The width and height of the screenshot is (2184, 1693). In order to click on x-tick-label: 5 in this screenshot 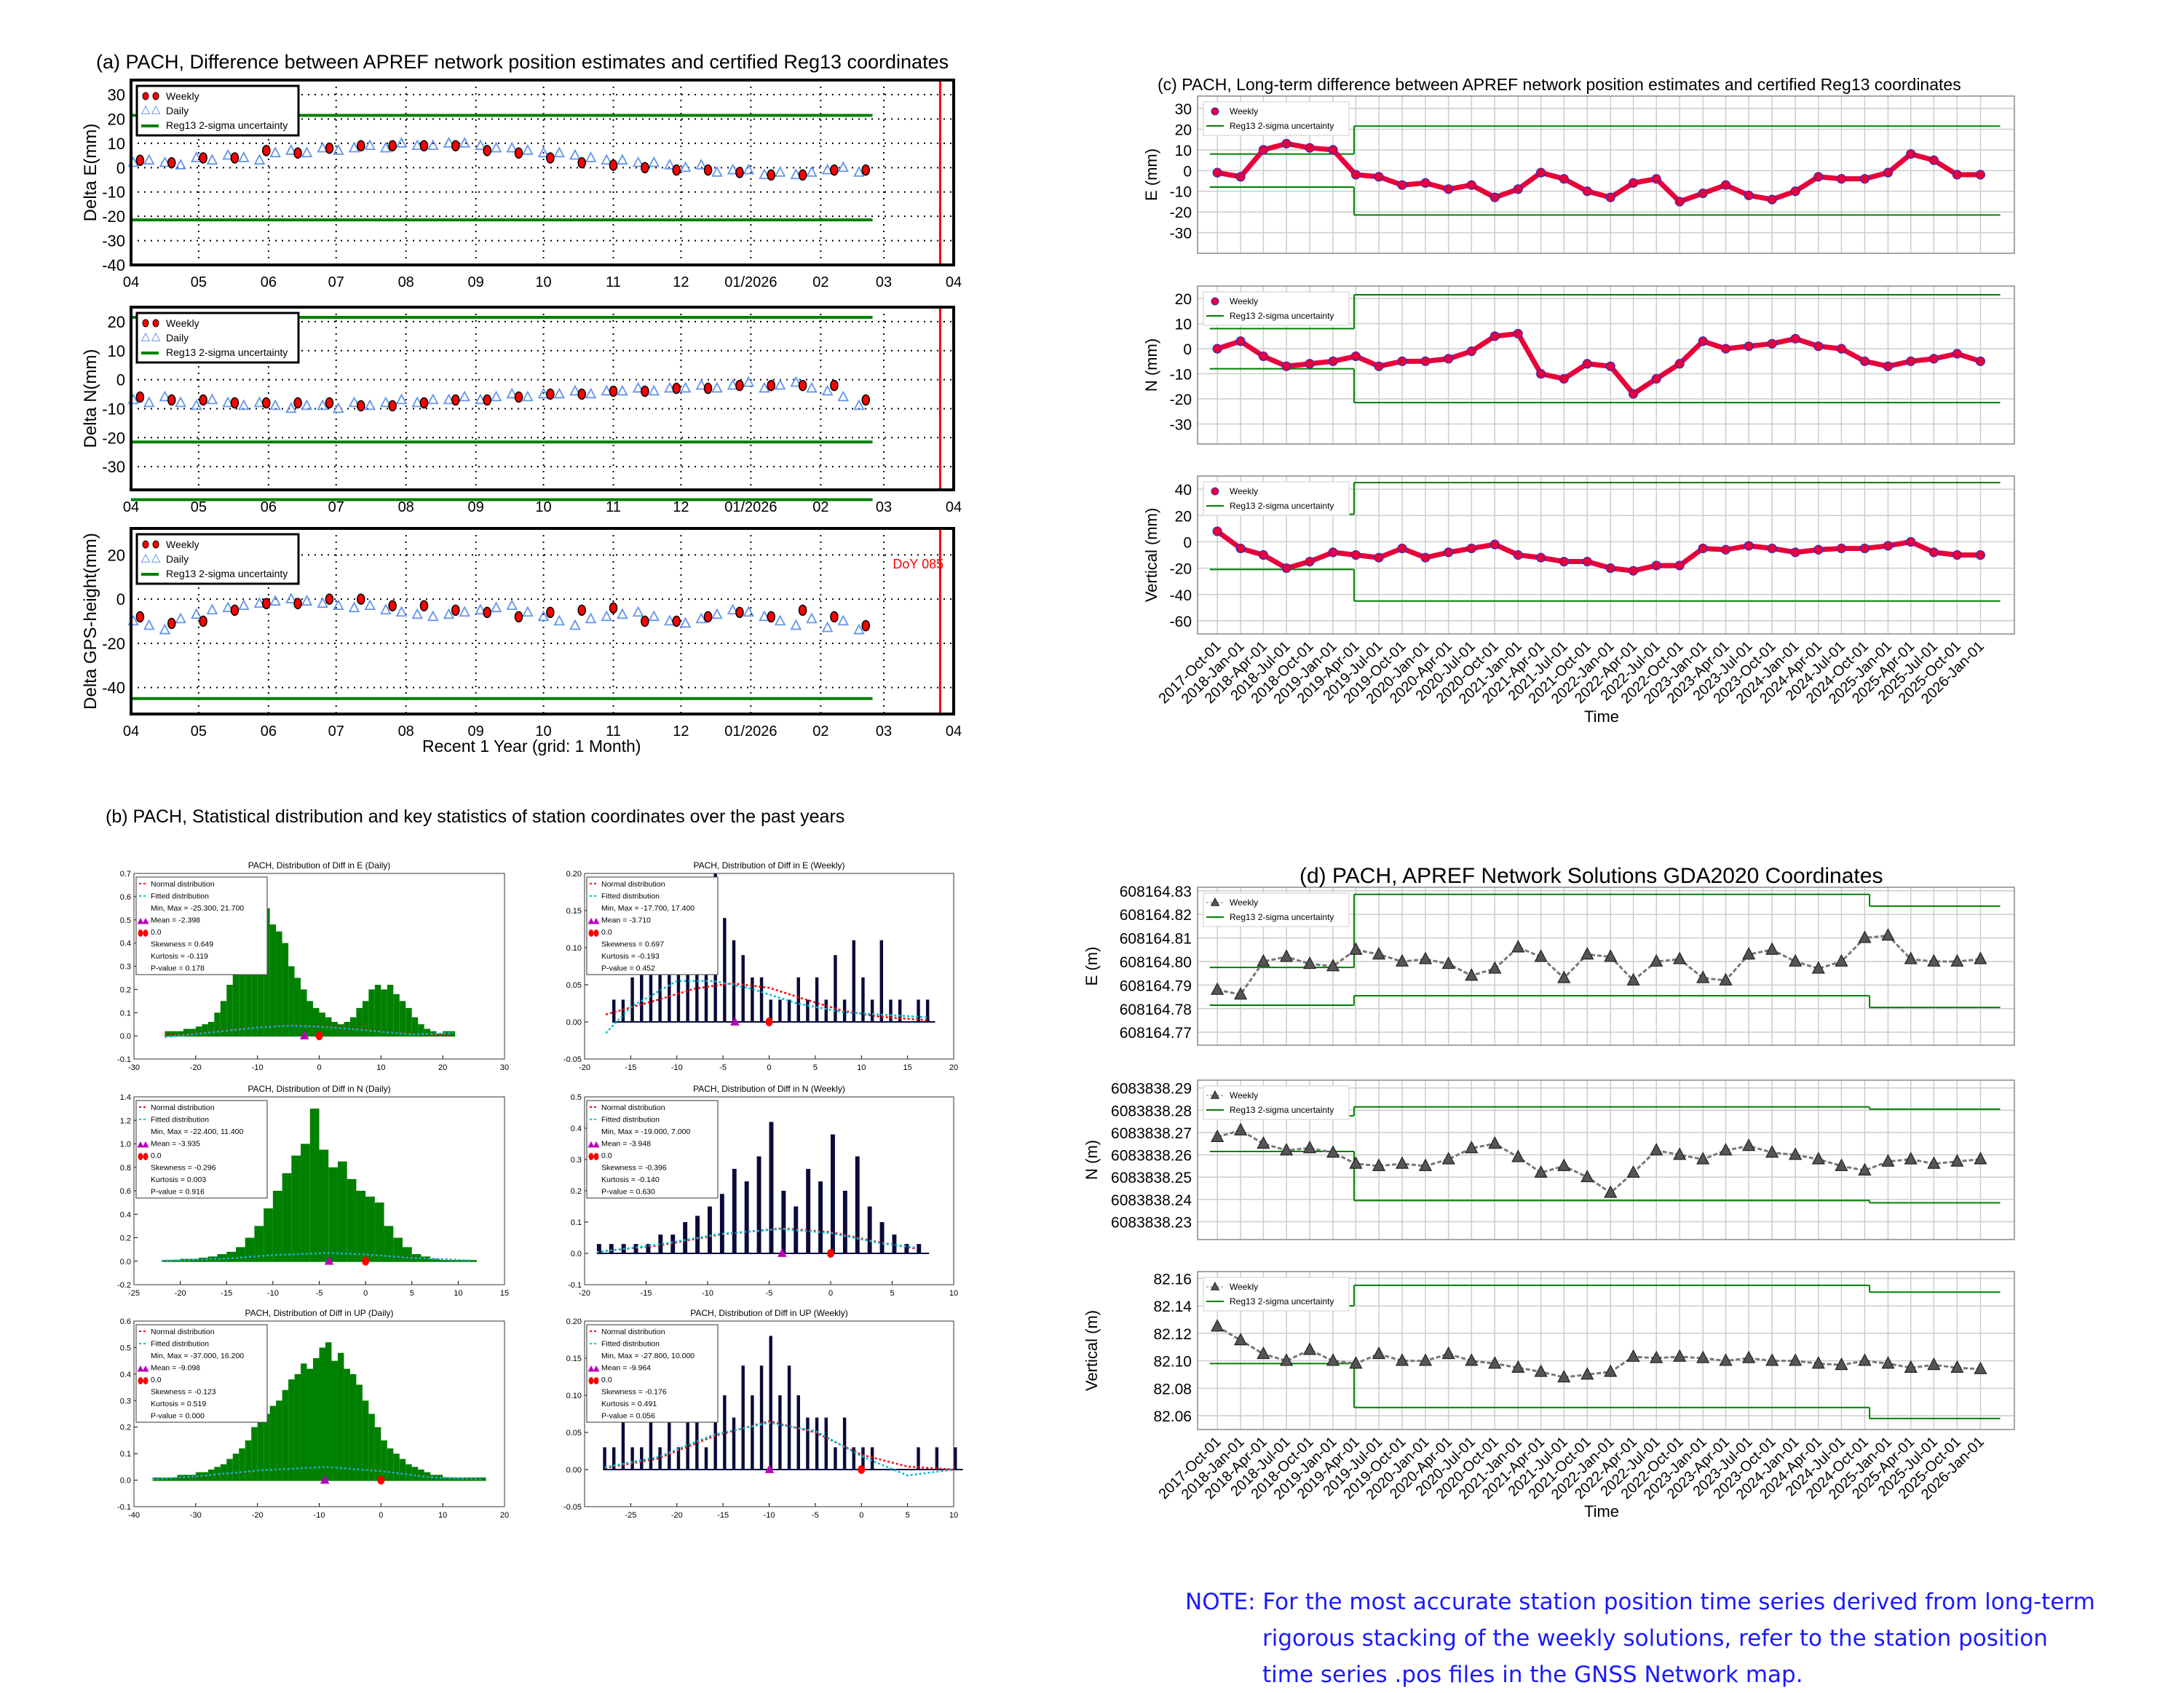, I will do `click(908, 1516)`.